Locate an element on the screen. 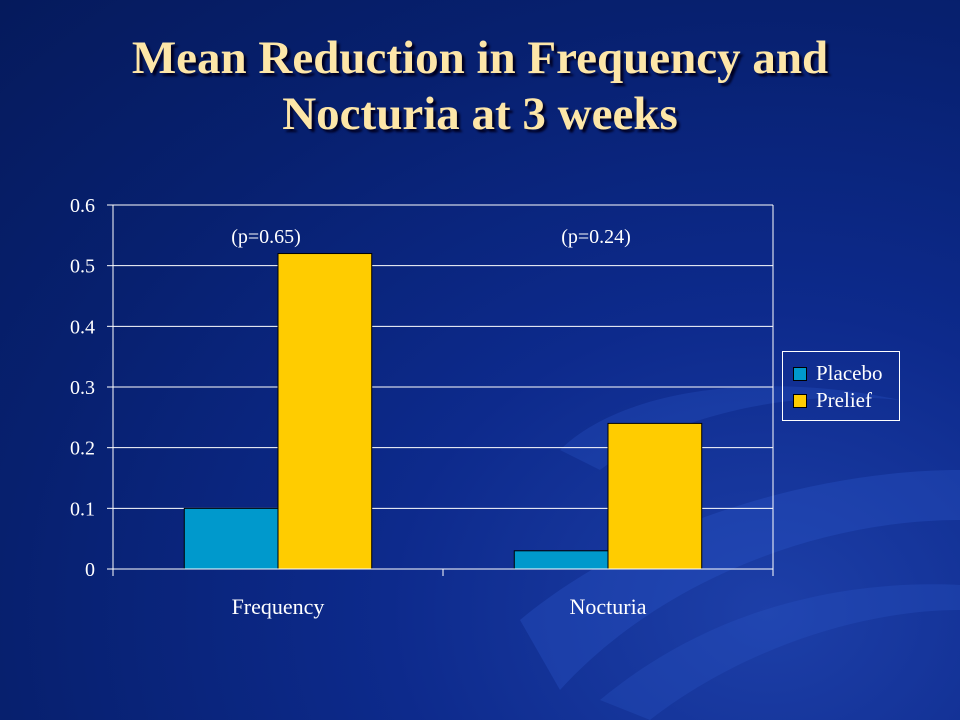 The image size is (960, 720). legend-item-placebo: Placebo is located at coordinates (846, 373).